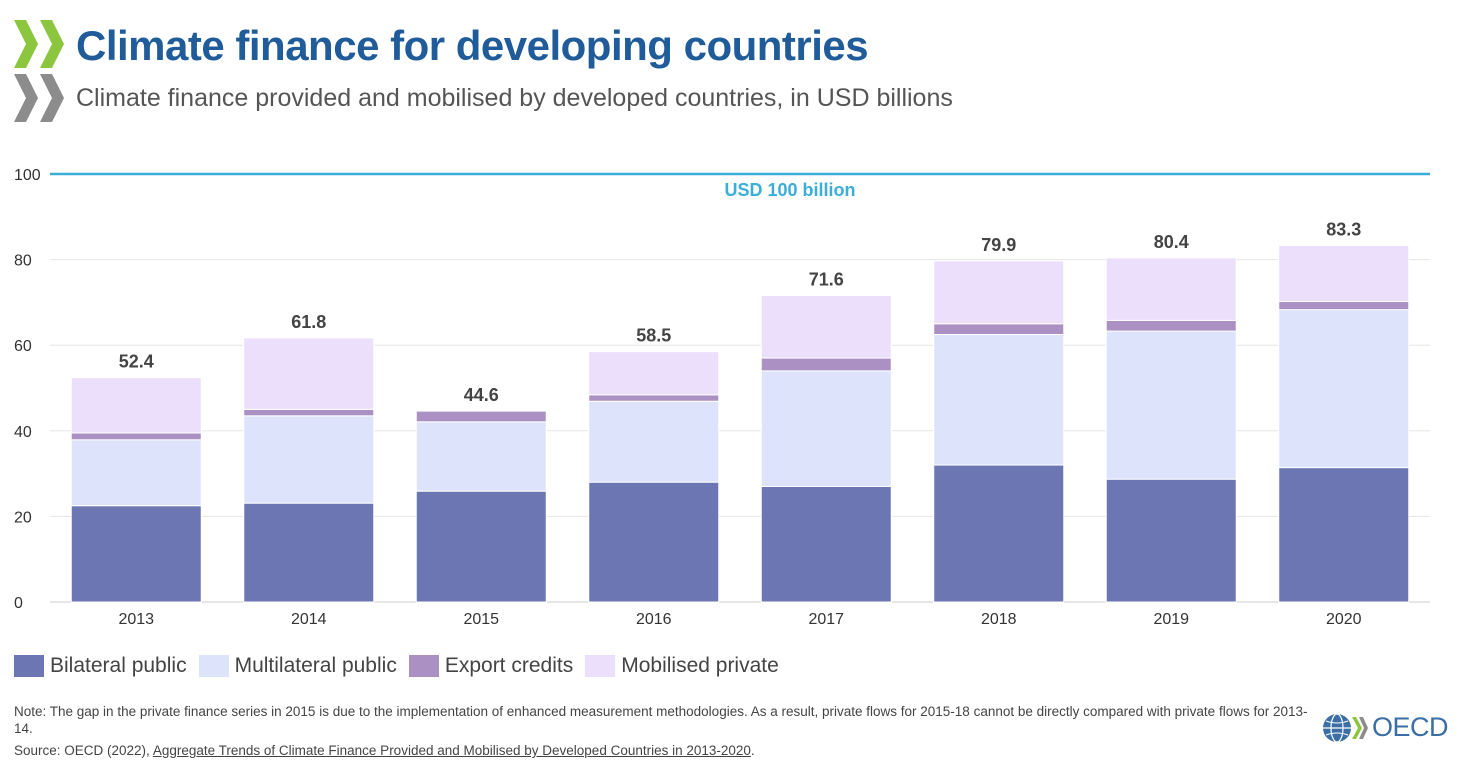 Image resolution: width=1457 pixels, height=766 pixels. What do you see at coordinates (1360, 727) in the screenshot?
I see `oecd-chevron-small-icon` at bounding box center [1360, 727].